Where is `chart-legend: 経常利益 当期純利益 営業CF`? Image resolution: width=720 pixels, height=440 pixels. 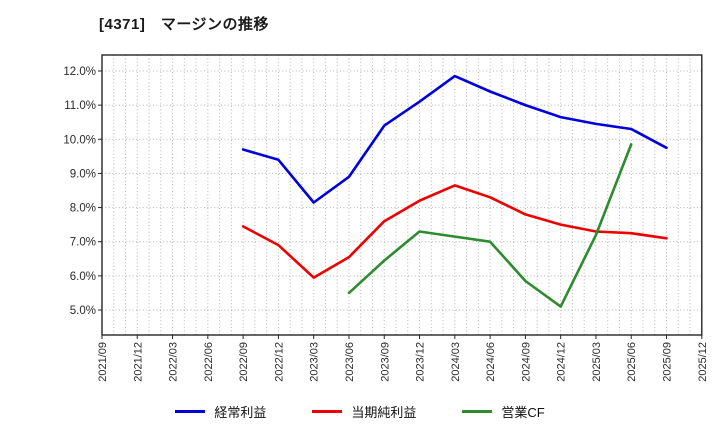 chart-legend: 経常利益 当期純利益 営業CF is located at coordinates (360, 411).